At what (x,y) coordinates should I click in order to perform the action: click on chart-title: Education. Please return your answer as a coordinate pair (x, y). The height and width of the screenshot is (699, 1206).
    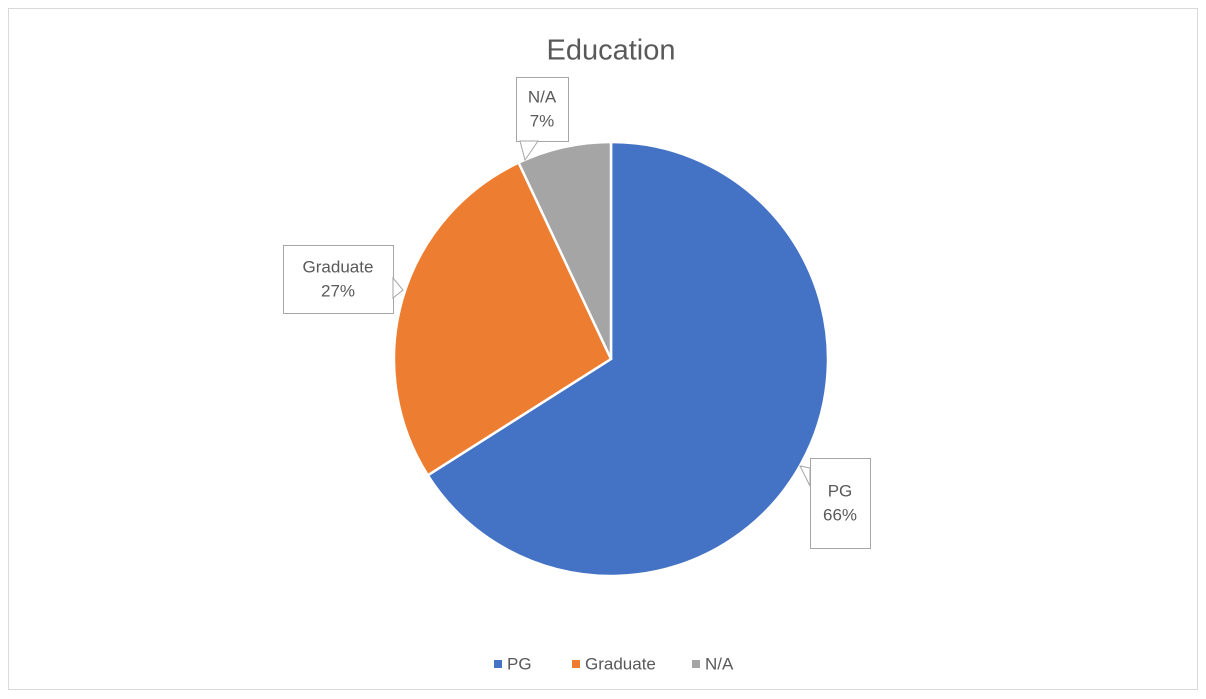
    Looking at the image, I should click on (611, 51).